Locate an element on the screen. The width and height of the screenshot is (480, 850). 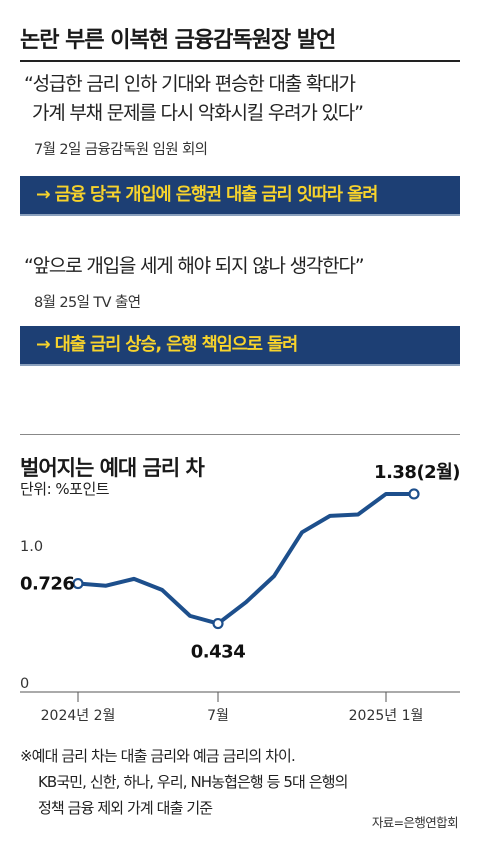
quote-2-line-1: “앞으로 개입을 세게 해야 되지 않나 생각한다” is located at coordinates (194, 266).